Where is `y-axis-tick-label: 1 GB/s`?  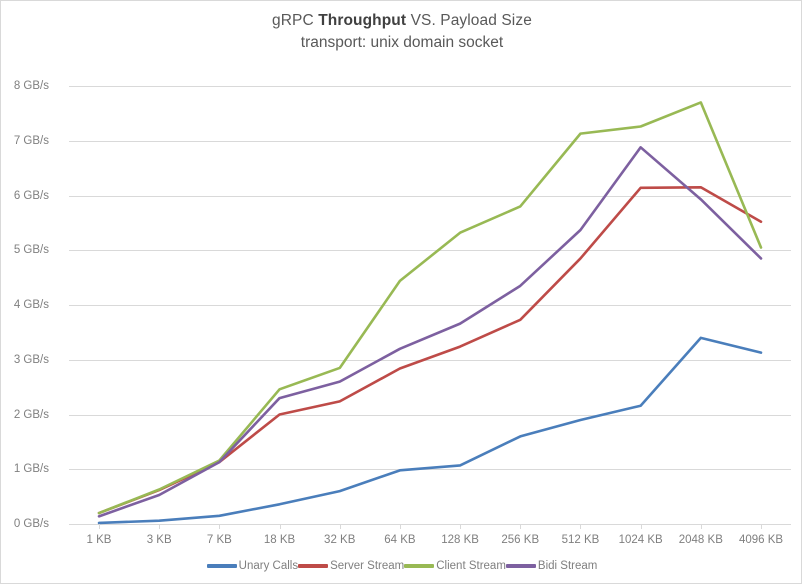
y-axis-tick-label: 1 GB/s is located at coordinates (31, 469).